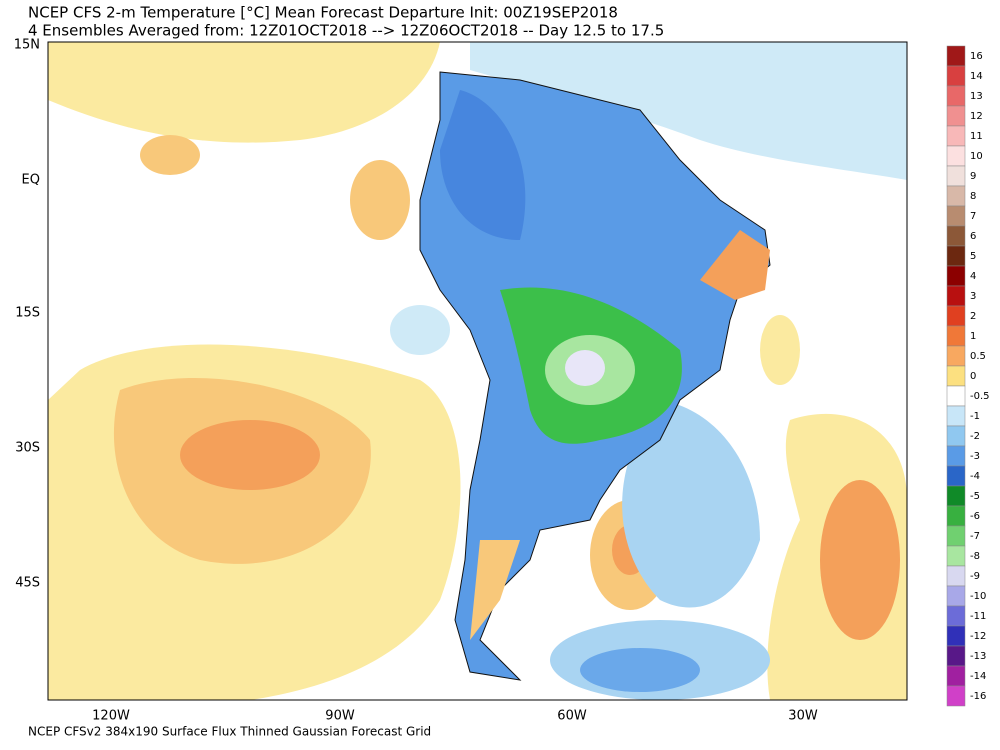 Image resolution: width=1000 pixels, height=750 pixels. I want to click on colorbar-label: 1, so click(973, 336).